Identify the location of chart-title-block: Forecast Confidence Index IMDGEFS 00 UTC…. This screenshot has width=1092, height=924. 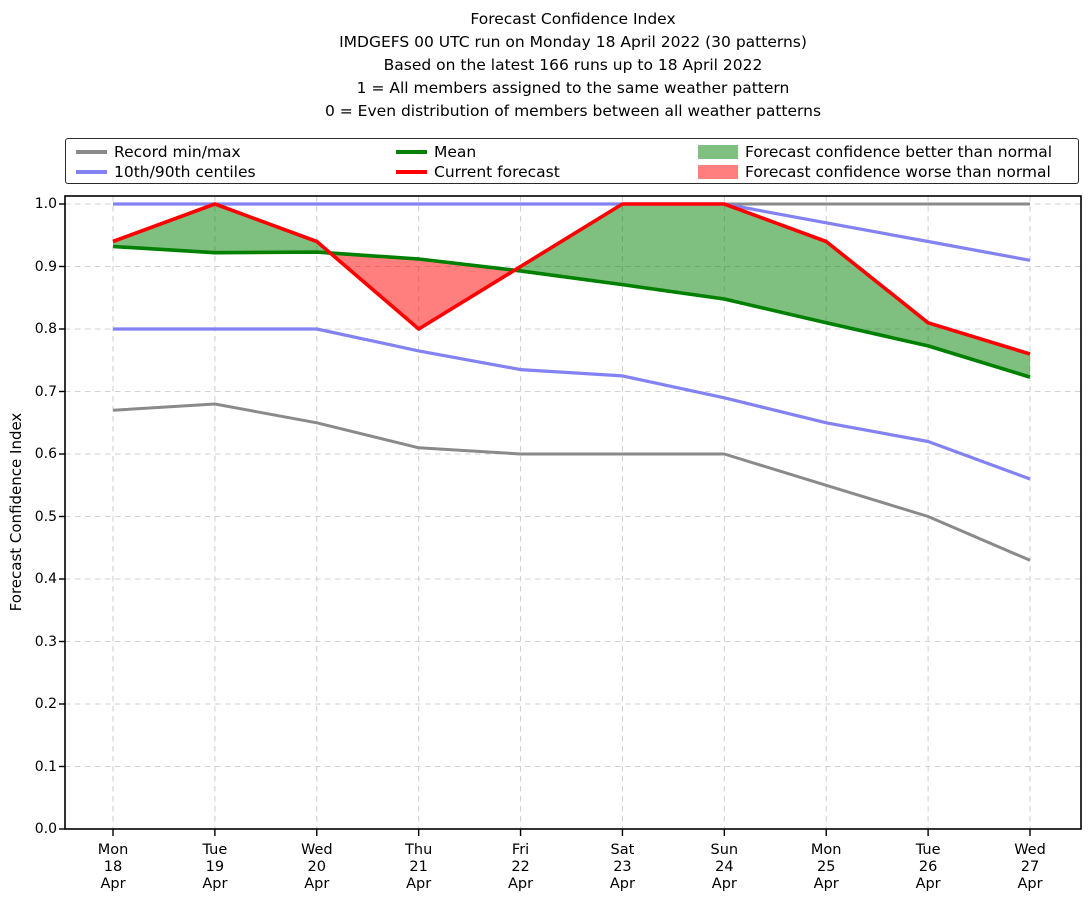
(573, 65).